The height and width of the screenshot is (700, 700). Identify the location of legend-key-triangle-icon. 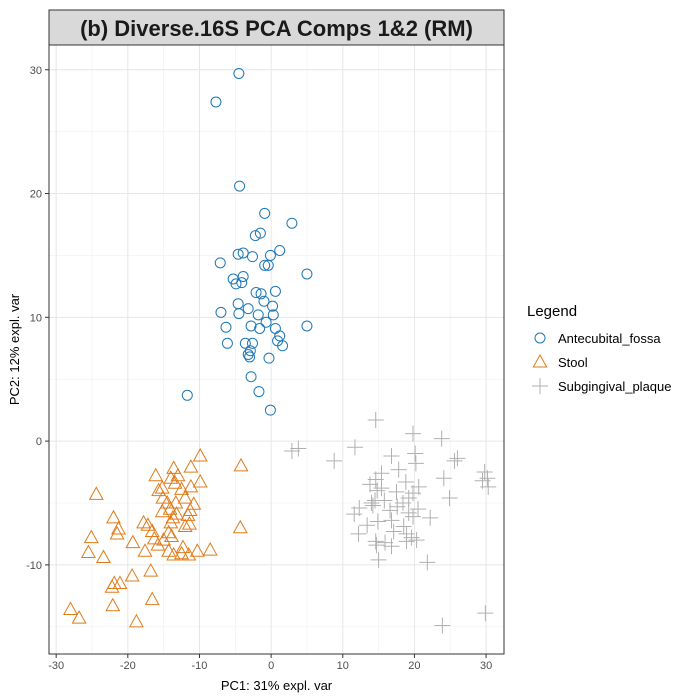
(540, 360).